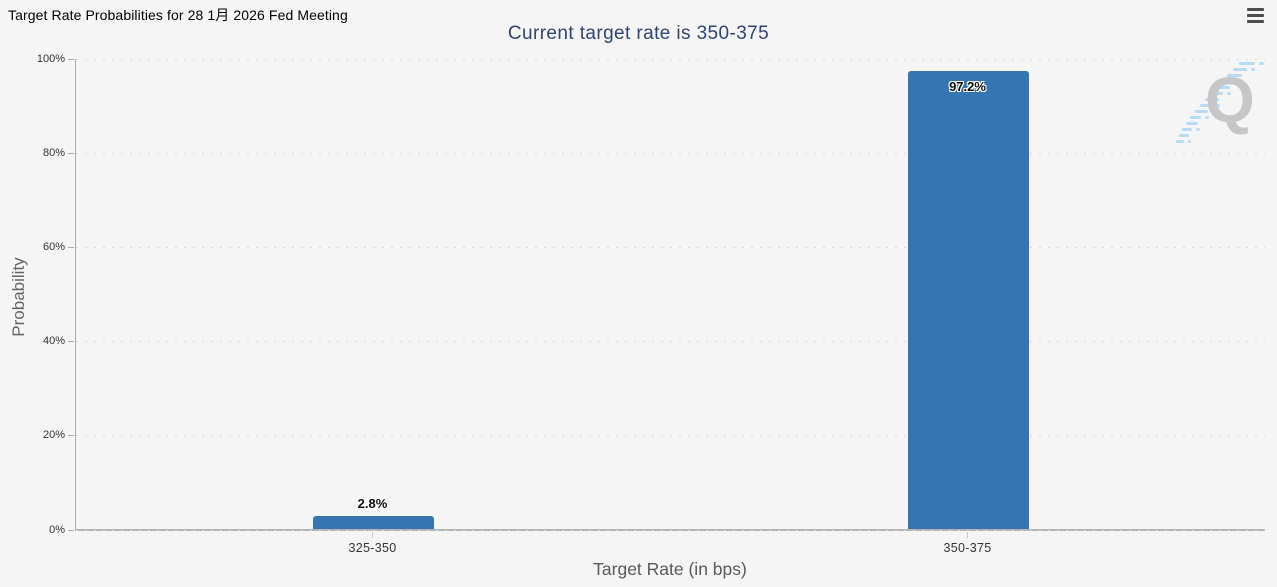 Image resolution: width=1277 pixels, height=587 pixels. I want to click on gridline-100%, so click(670, 59).